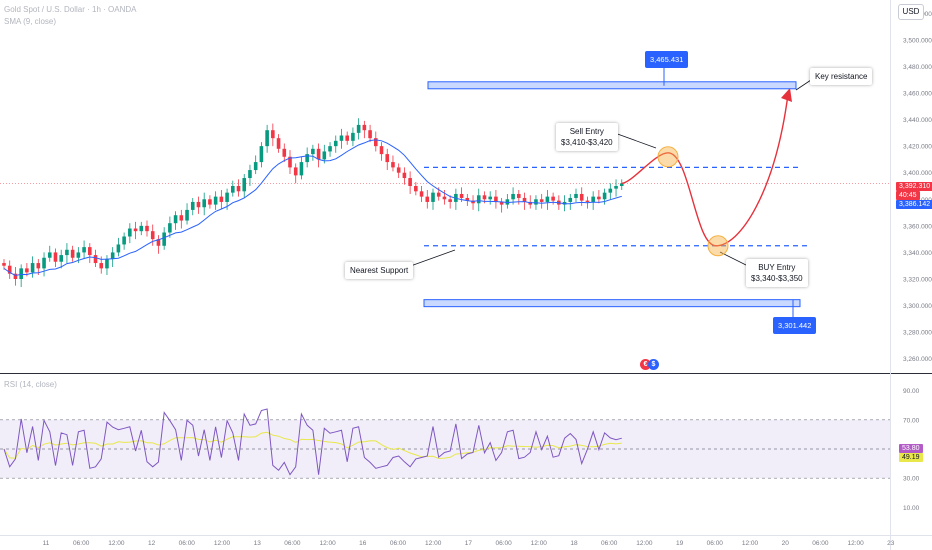 The image size is (932, 550). I want to click on price-tick: 3,480.000, so click(917, 67).